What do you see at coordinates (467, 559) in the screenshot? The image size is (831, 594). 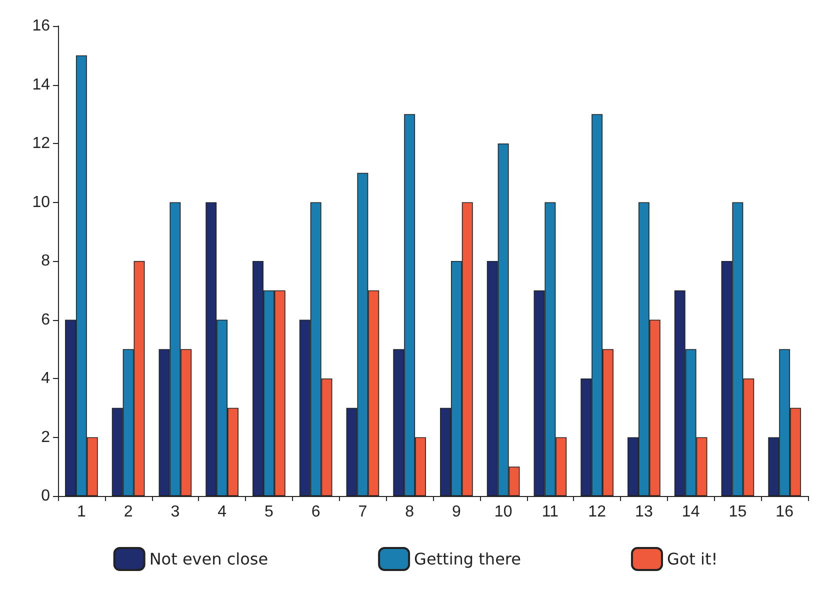 I see `legend-label: Getting there` at bounding box center [467, 559].